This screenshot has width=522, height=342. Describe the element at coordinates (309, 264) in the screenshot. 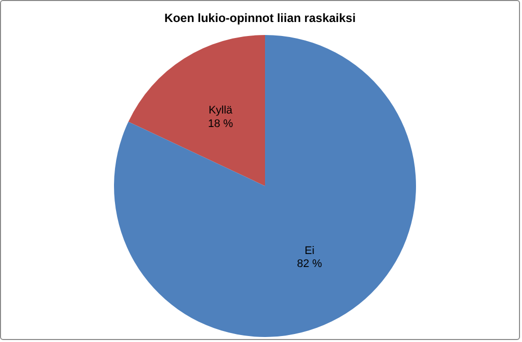

I see `data-label: 82 %` at that location.